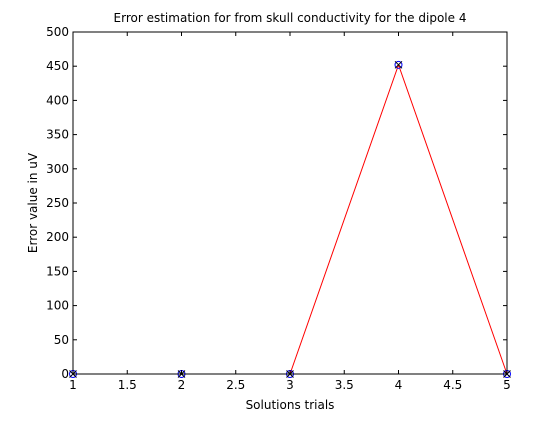 This screenshot has height=425, width=560. What do you see at coordinates (452, 385) in the screenshot?
I see `x-tick-label: 4.5` at bounding box center [452, 385].